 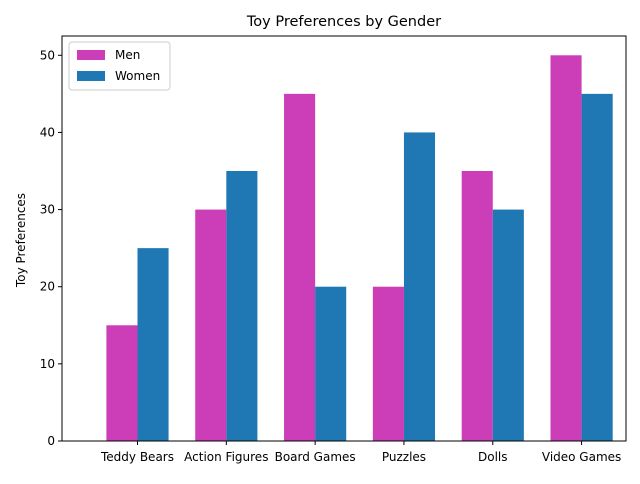 I want to click on x-tick-label: Dolls, so click(x=493, y=457).